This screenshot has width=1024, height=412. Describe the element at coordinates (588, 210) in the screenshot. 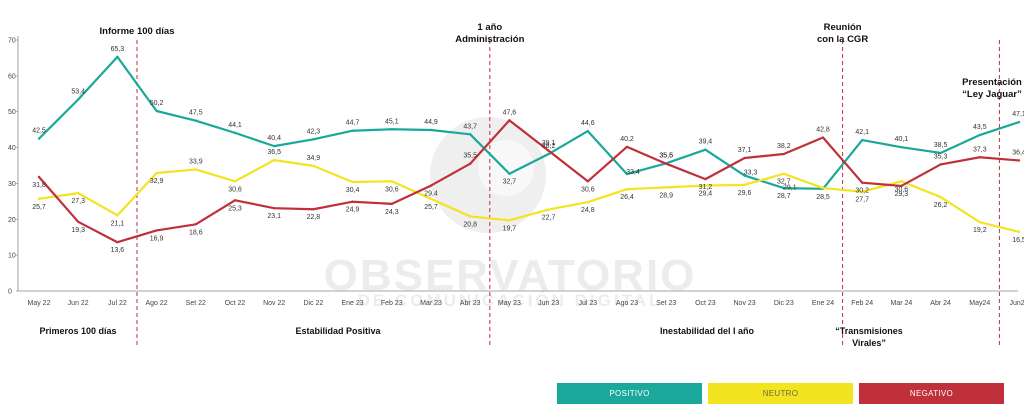

I see `data-label-neutro: 24,8` at that location.